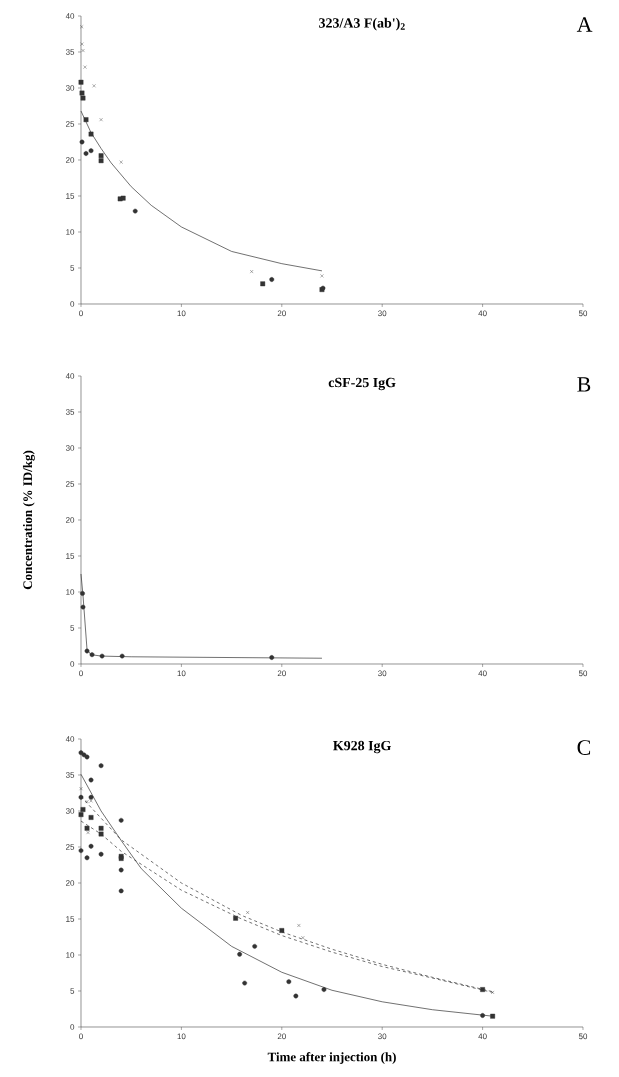  What do you see at coordinates (362, 747) in the screenshot?
I see `chart-title: K928 IgG` at bounding box center [362, 747].